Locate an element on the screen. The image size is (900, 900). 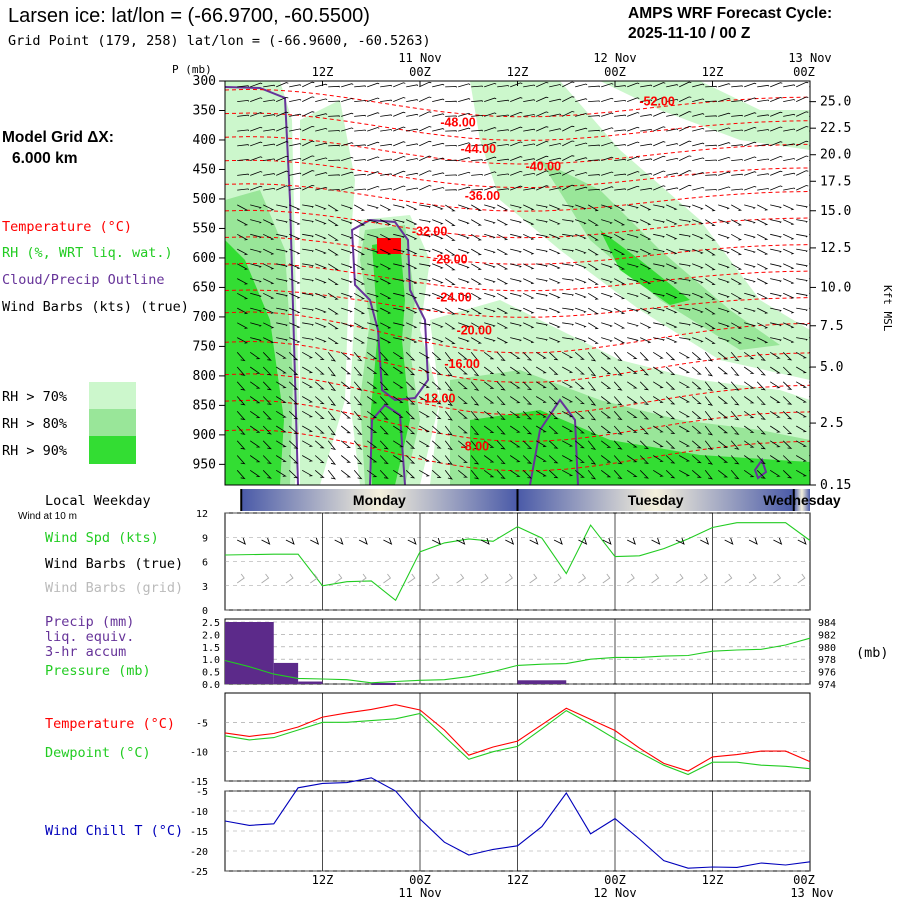
top-date-label: 13 Nov is located at coordinates (809, 58).